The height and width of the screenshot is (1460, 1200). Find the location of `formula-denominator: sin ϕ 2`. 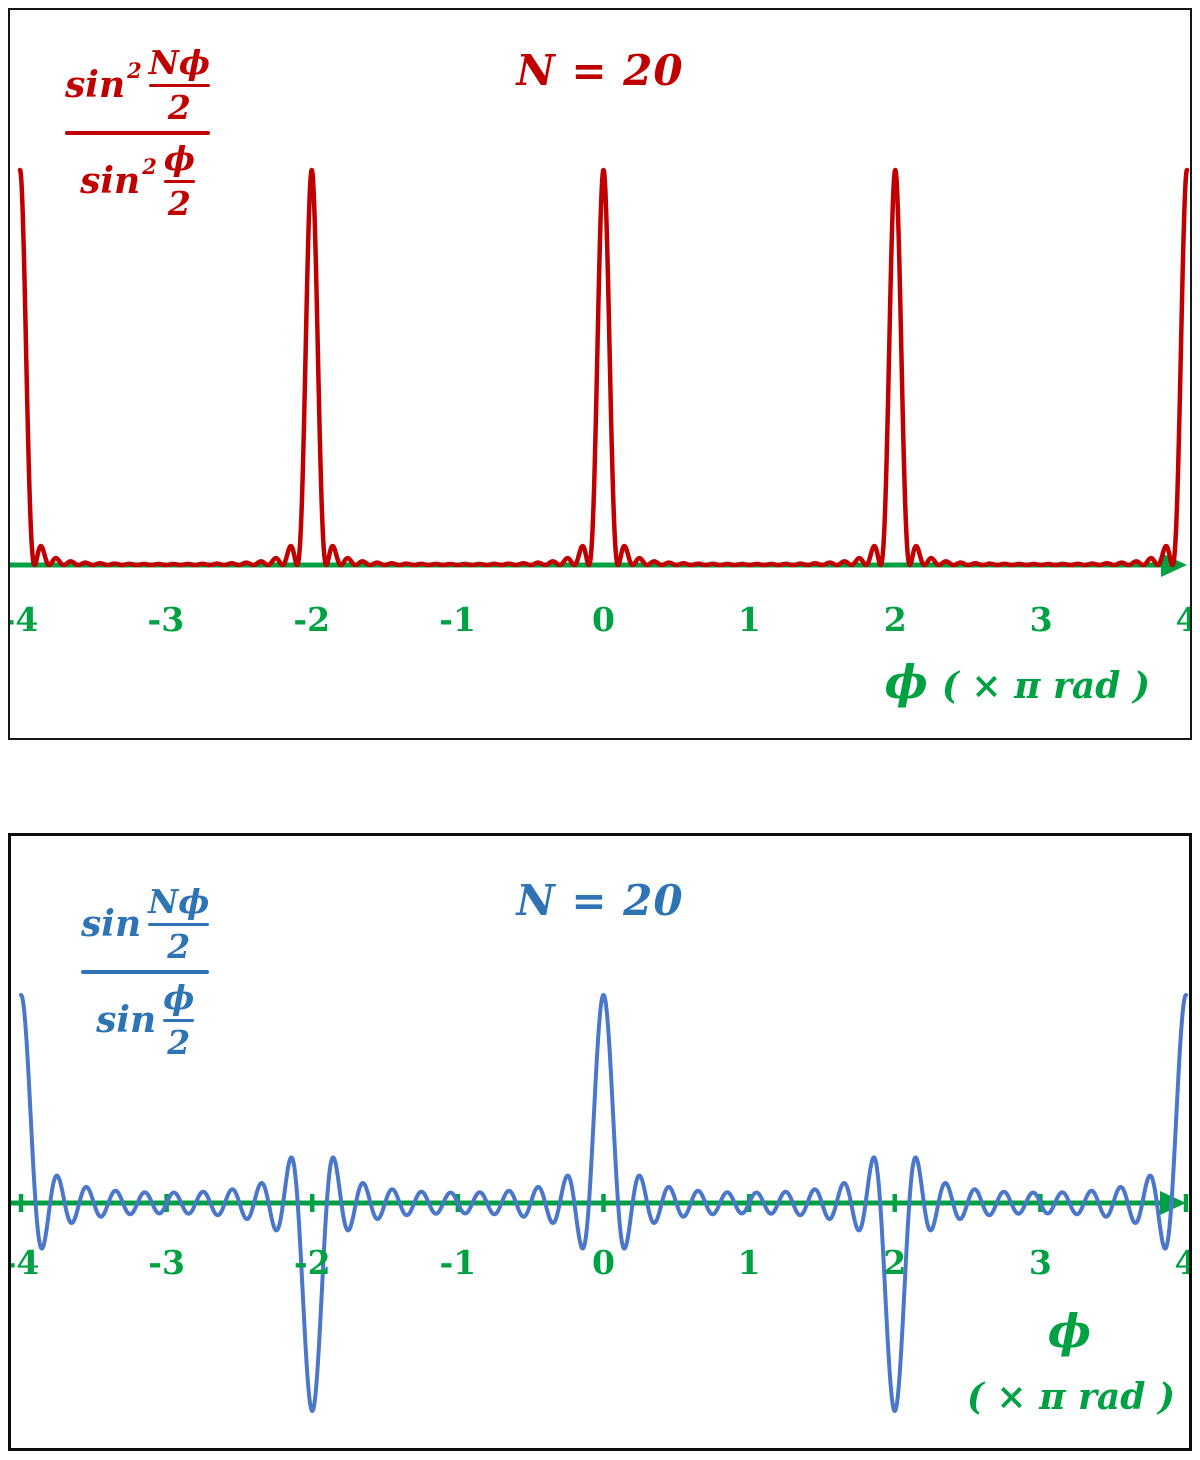

formula-denominator: sin ϕ 2 is located at coordinates (145, 1020).